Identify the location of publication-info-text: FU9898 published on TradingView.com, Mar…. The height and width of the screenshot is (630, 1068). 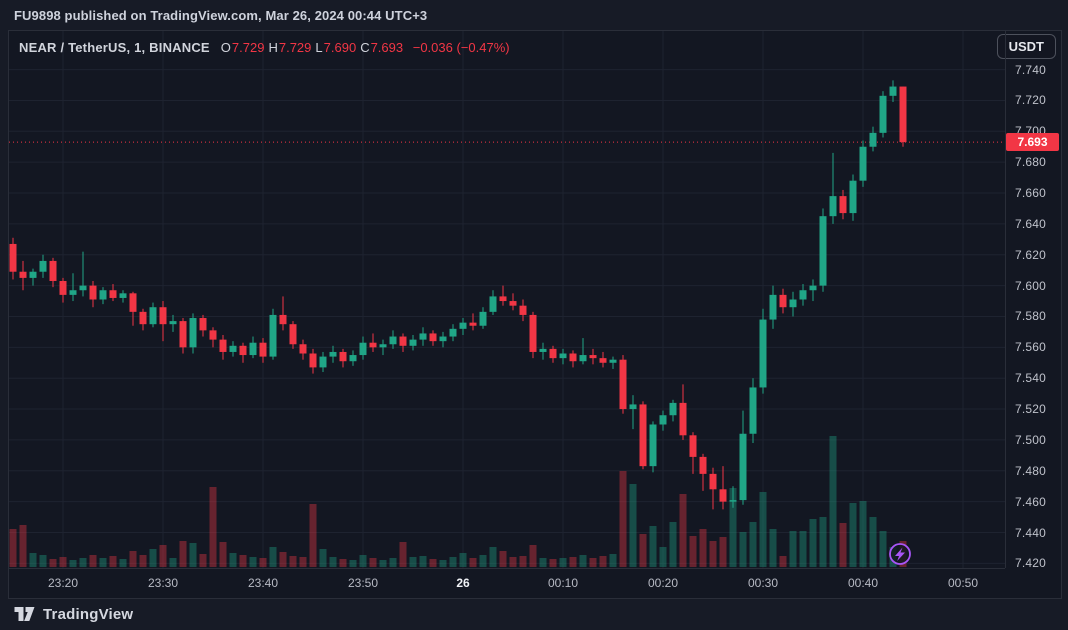
(221, 15).